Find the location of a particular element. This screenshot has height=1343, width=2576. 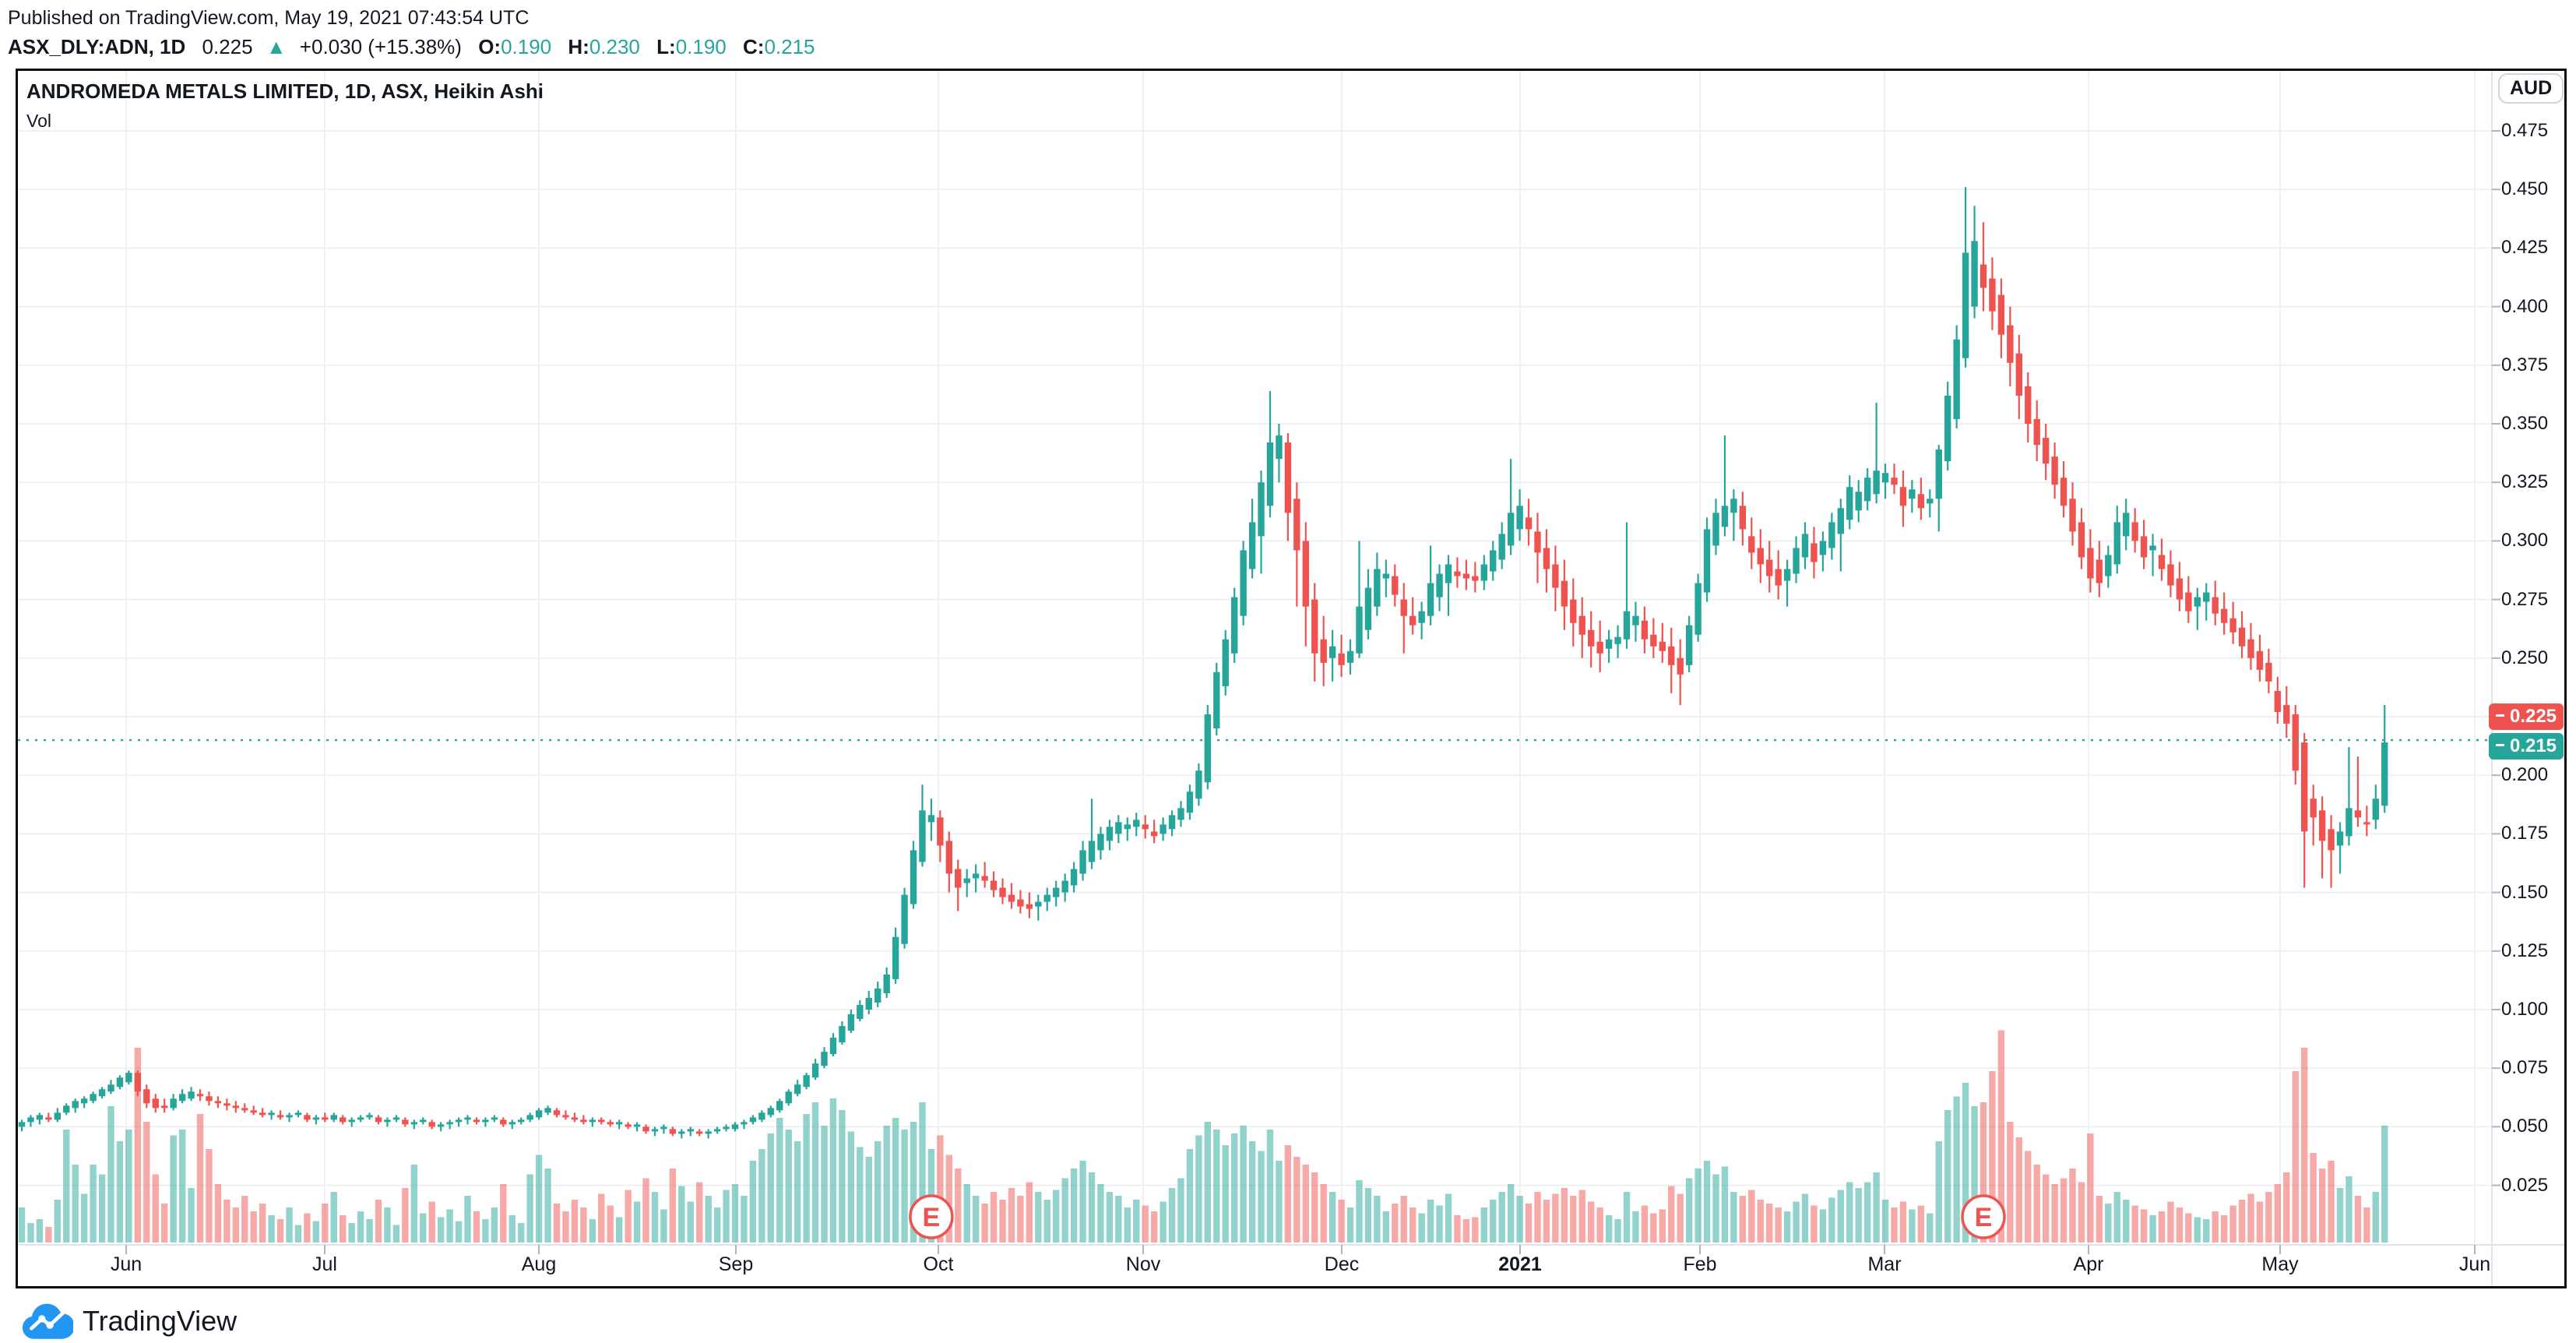

price-tick-label: 0.250 is located at coordinates (2525, 657).